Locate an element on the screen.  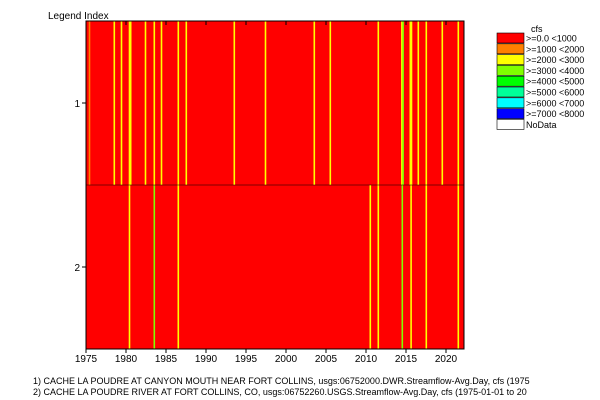
row-label-1: 1 is located at coordinates (77, 104).